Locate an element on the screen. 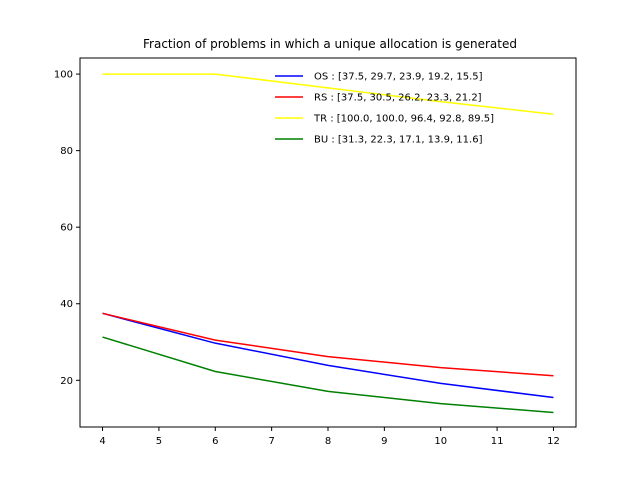 The width and height of the screenshot is (640, 480). x-axis: 4 5 6 7 8 9 10 11 12 is located at coordinates (329, 437).